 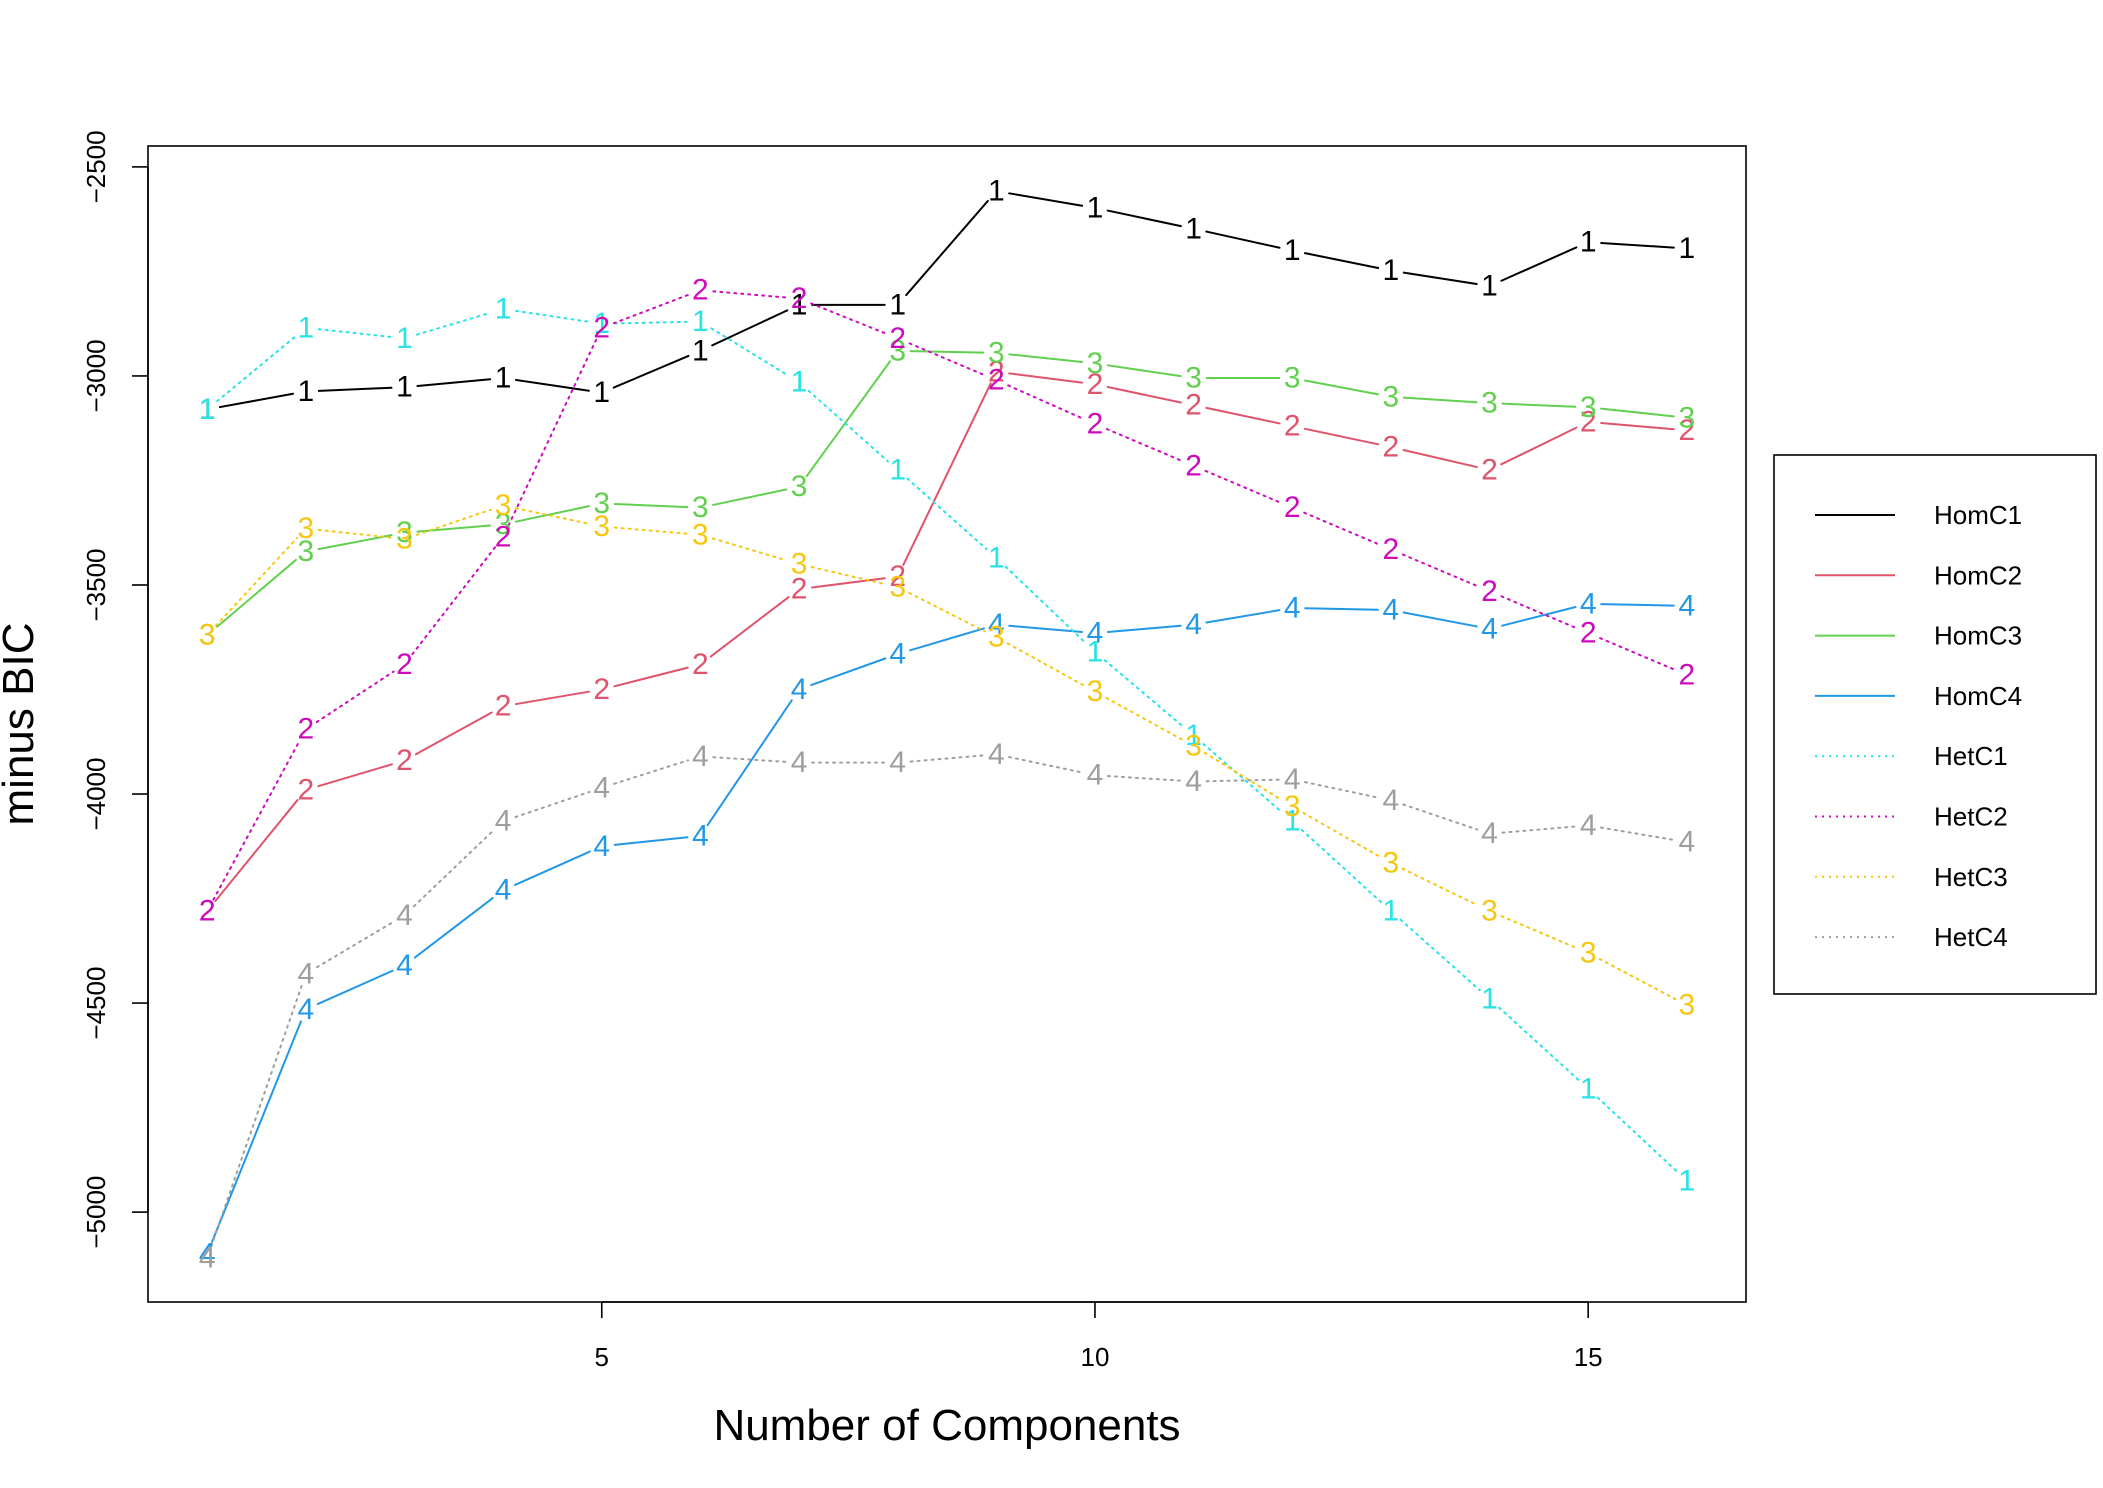 What do you see at coordinates (1971, 817) in the screenshot?
I see `legend-label: HetC2` at bounding box center [1971, 817].